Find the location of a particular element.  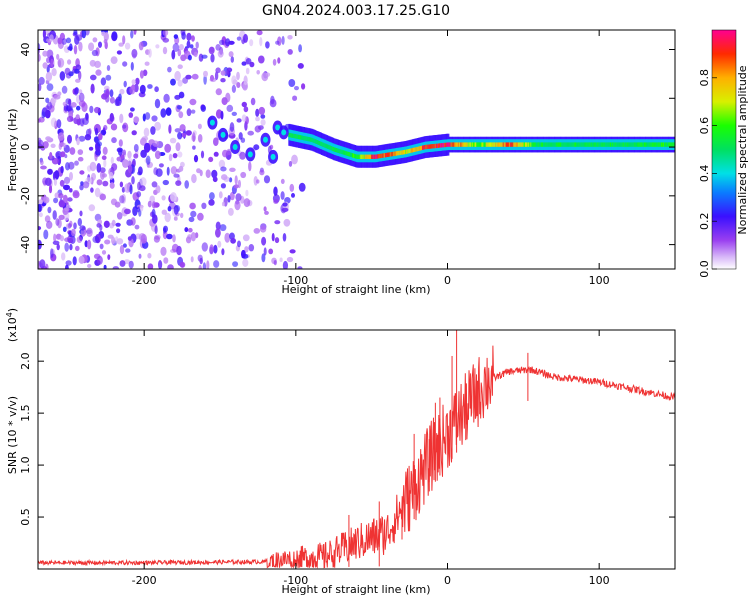

y-tick-label: 40 is located at coordinates (25, 50).